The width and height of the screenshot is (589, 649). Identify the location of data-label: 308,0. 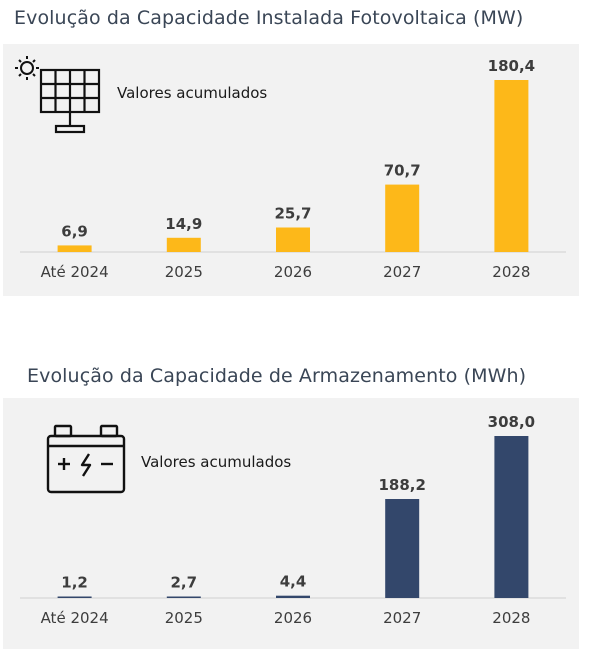
(511, 422).